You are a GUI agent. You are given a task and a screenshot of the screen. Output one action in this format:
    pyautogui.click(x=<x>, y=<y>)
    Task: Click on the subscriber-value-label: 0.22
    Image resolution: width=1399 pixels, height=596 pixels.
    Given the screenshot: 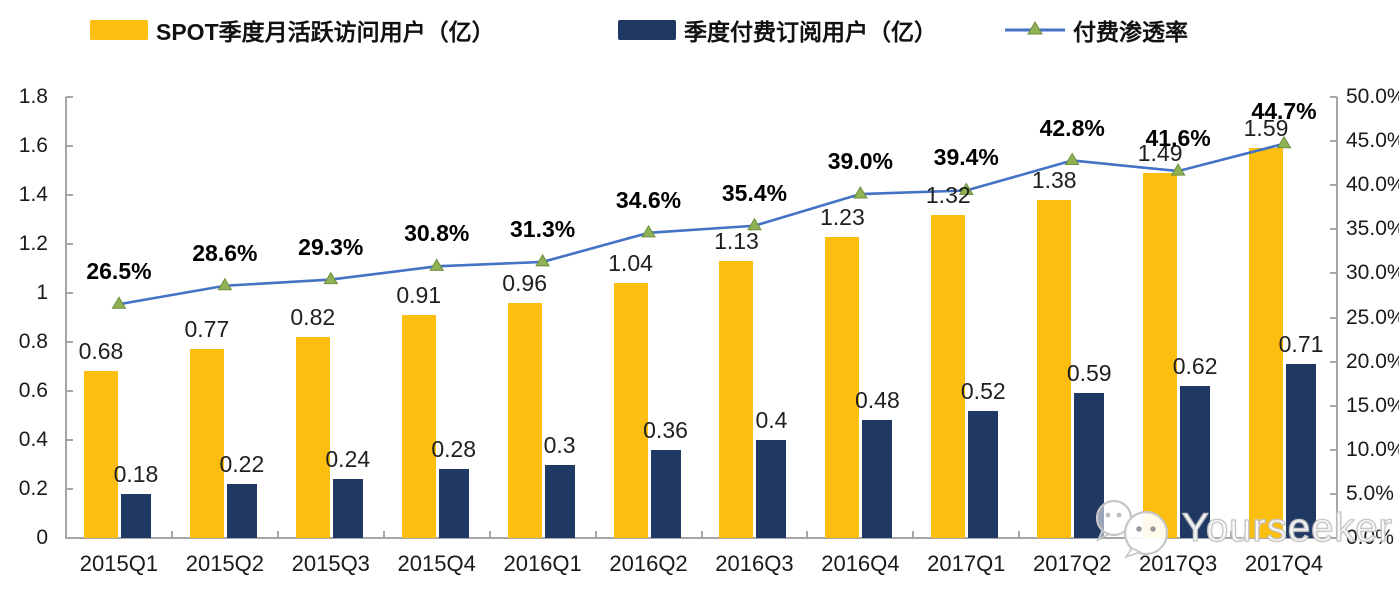 What is the action you would take?
    pyautogui.click(x=242, y=464)
    